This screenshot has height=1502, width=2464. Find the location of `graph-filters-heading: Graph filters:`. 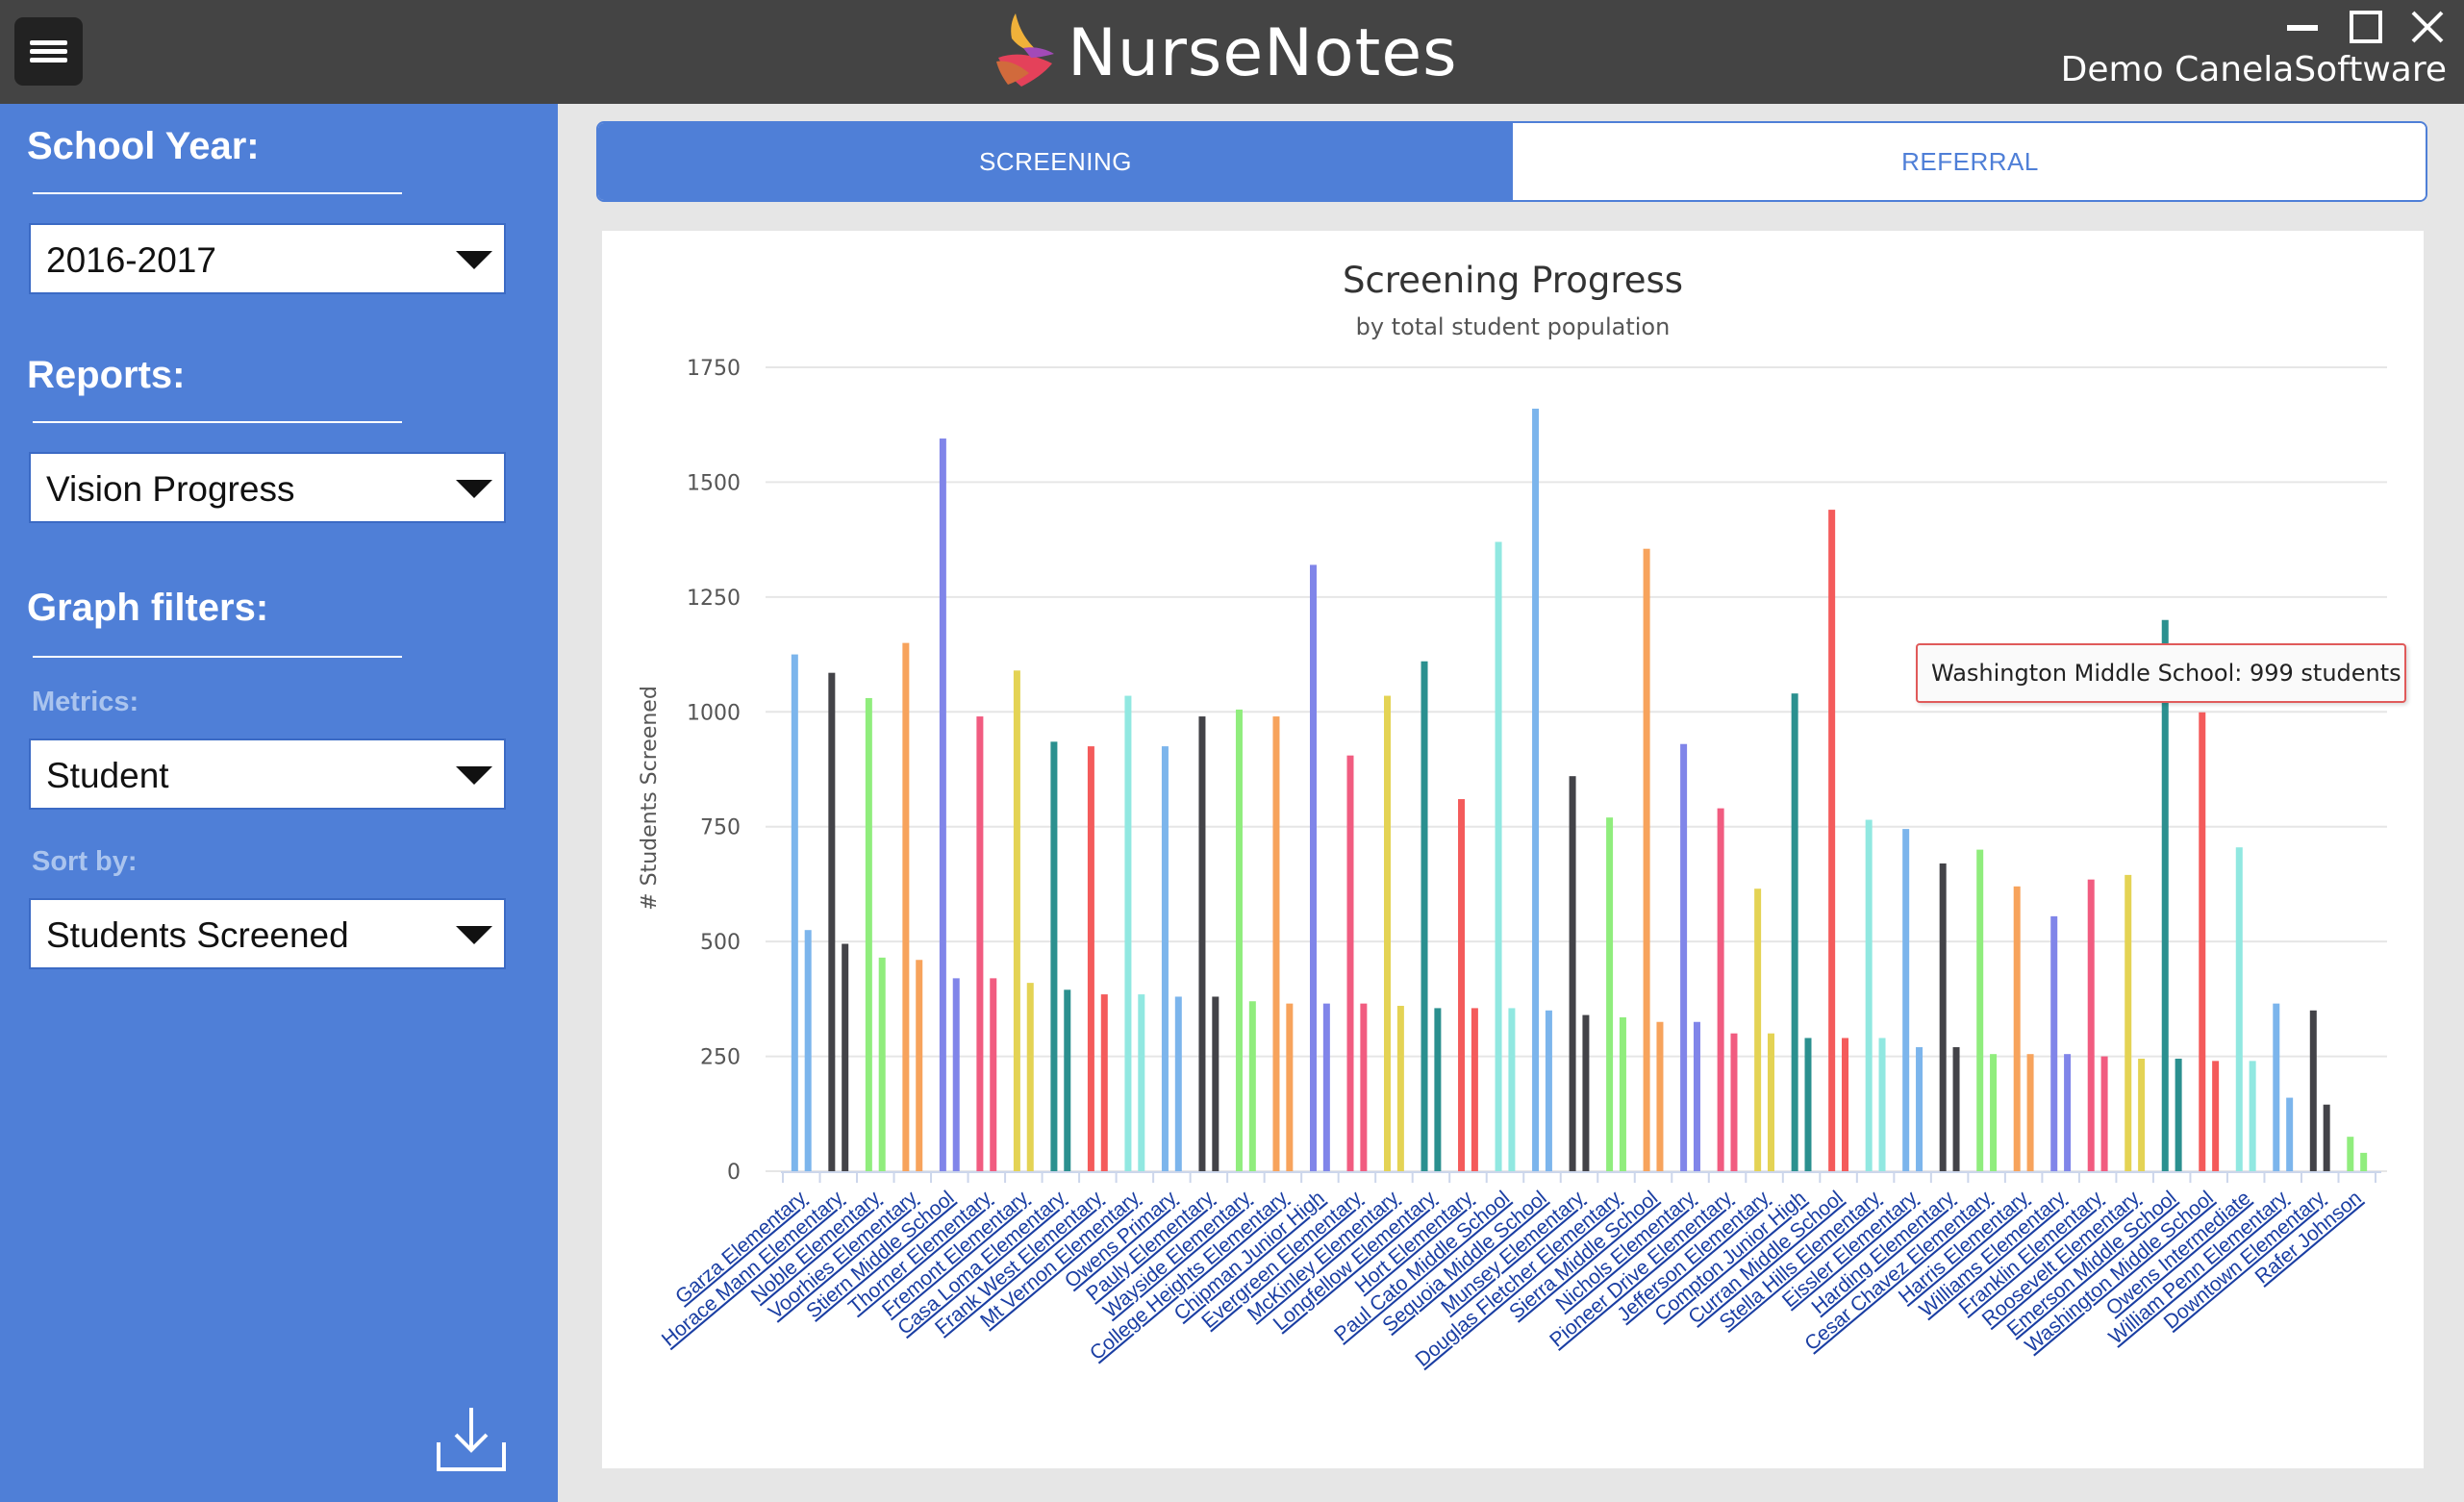

graph-filters-heading: Graph filters: is located at coordinates (148, 608).